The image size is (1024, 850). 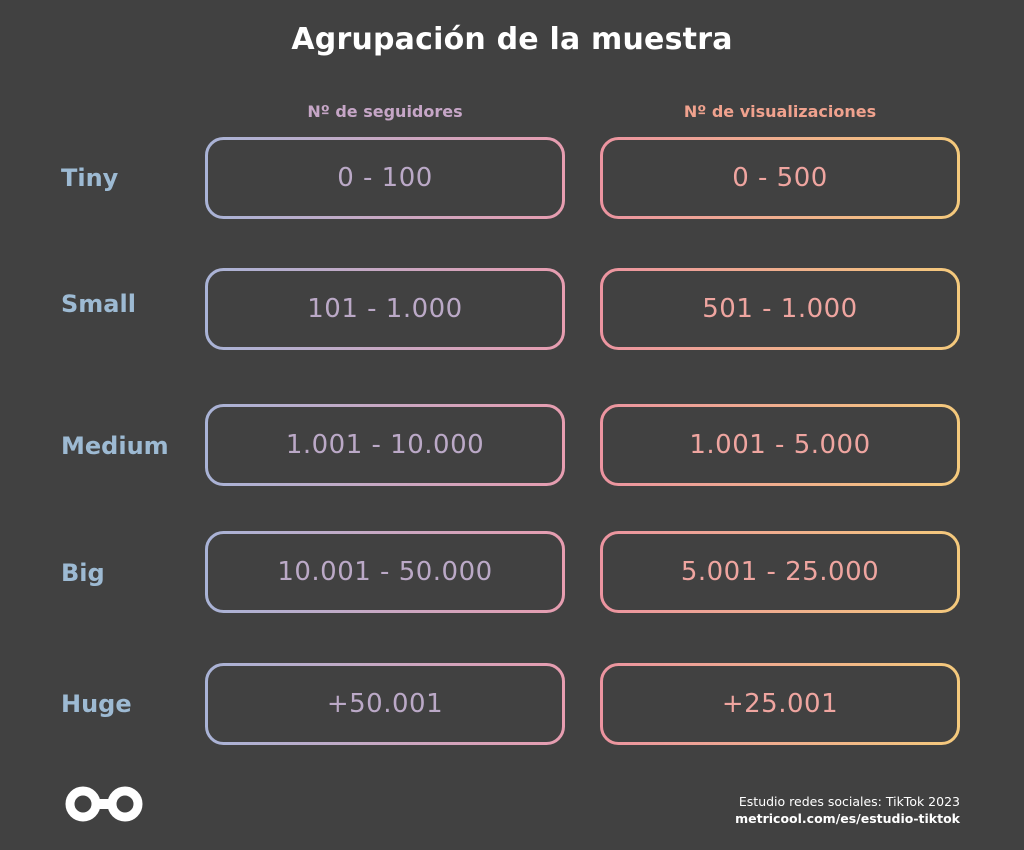 I want to click on row-label-small: Small, so click(x=98, y=304).